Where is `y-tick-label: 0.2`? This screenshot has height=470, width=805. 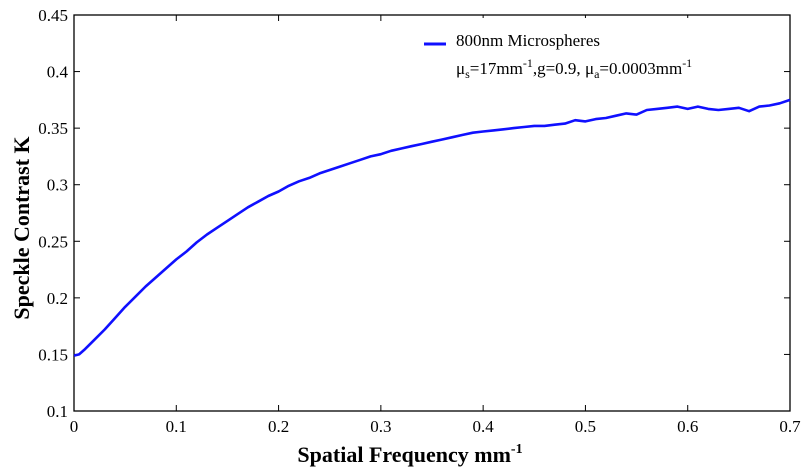 y-tick-label: 0.2 is located at coordinates (57, 298).